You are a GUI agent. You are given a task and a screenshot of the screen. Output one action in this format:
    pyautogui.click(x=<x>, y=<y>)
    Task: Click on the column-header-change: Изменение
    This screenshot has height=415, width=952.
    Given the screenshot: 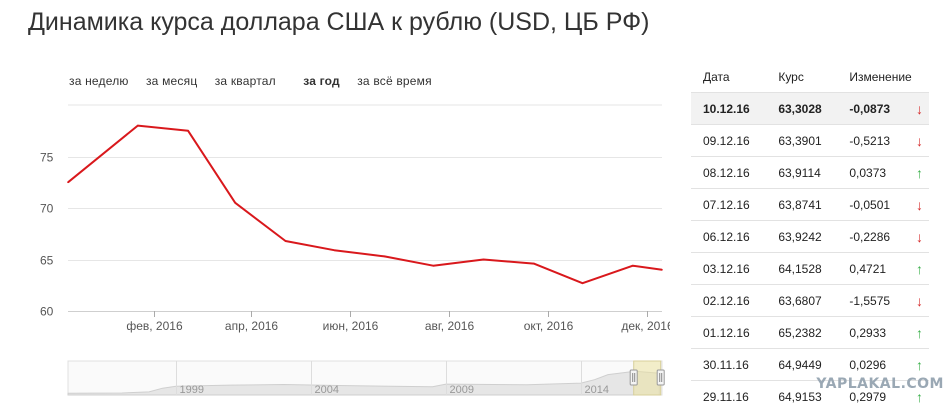 What is the action you would take?
    pyautogui.click(x=880, y=77)
    